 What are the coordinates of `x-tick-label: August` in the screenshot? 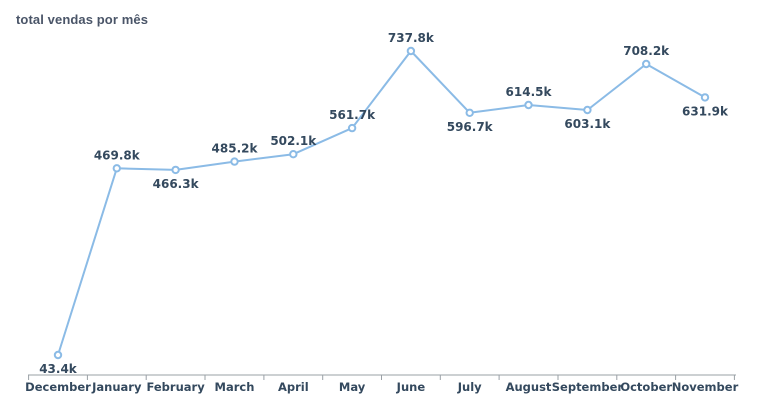 It's located at (529, 387).